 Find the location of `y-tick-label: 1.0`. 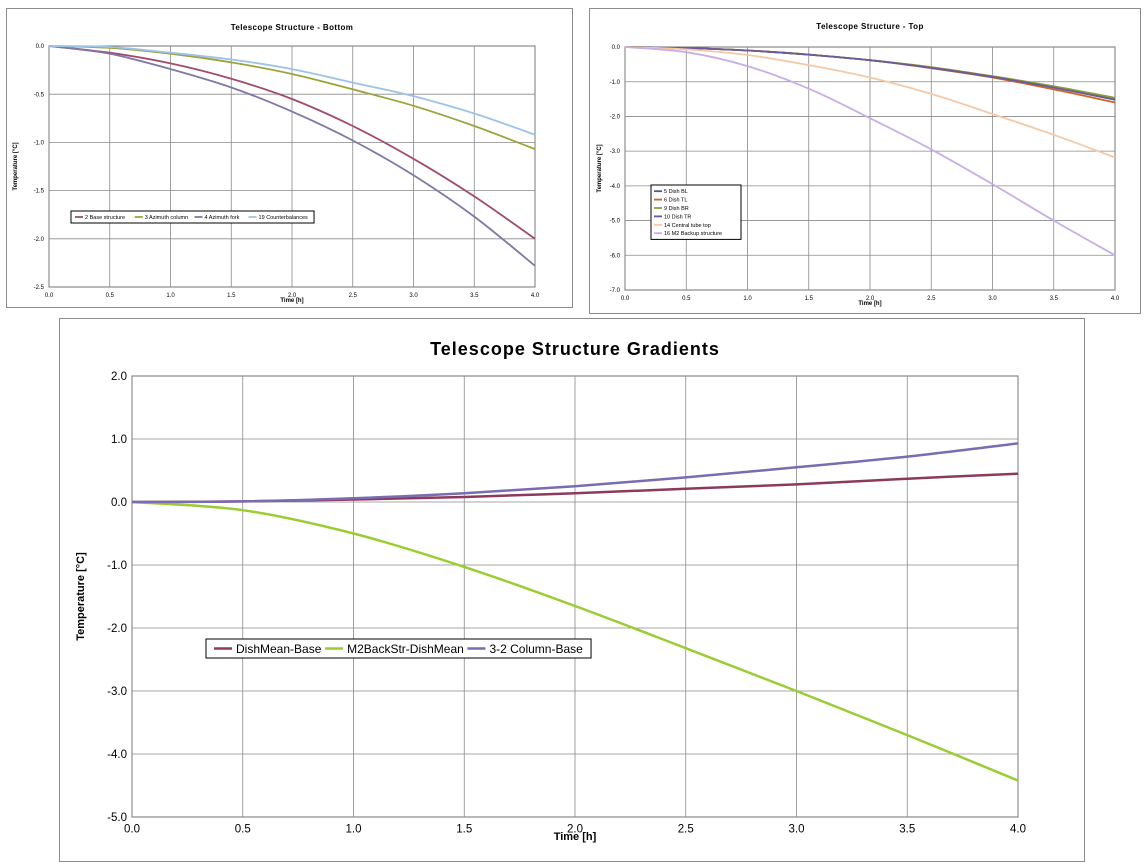

y-tick-label: 1.0 is located at coordinates (119, 440).